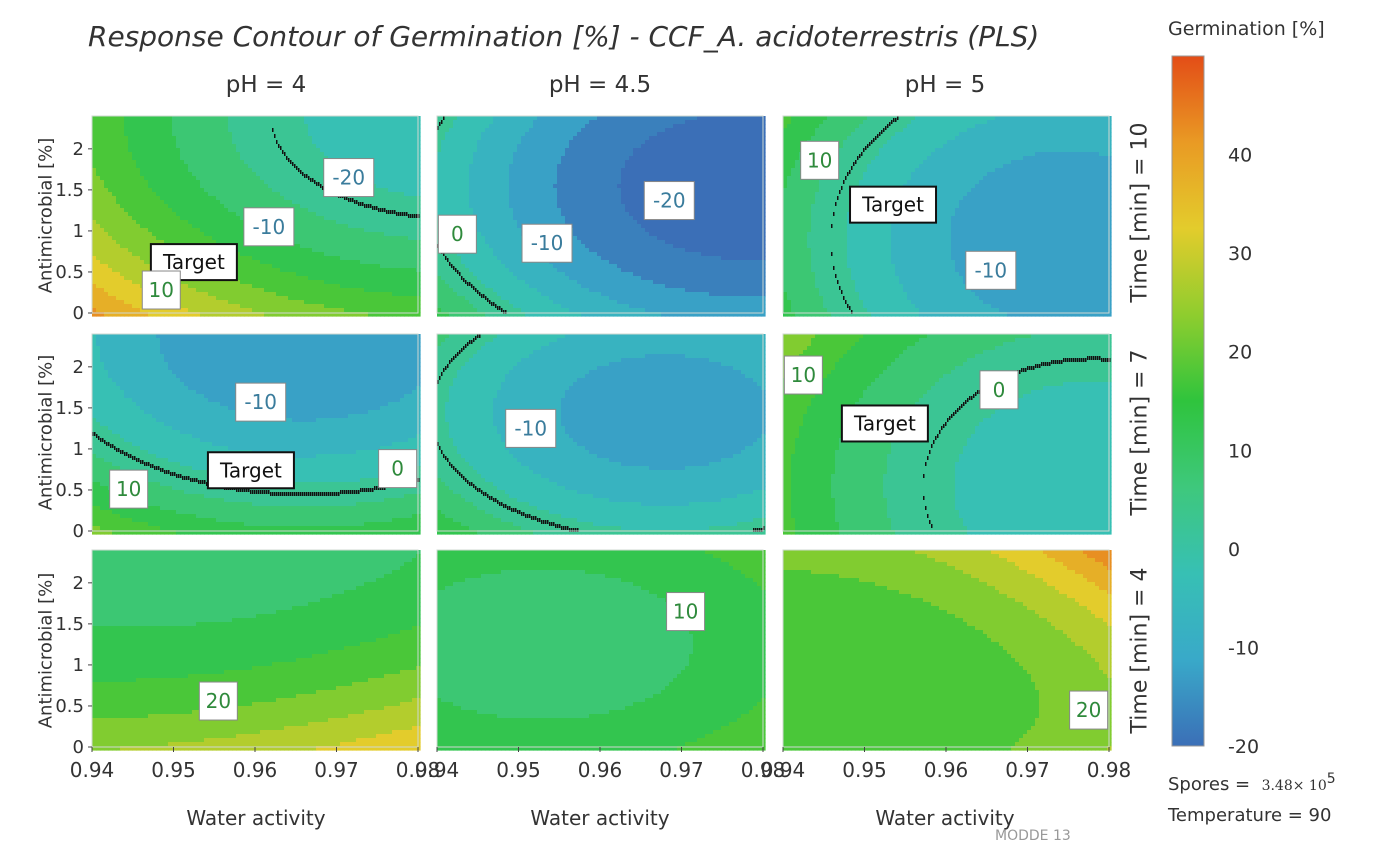 This screenshot has width=1375, height=860. What do you see at coordinates (255, 818) in the screenshot?
I see `x-axis-label-col-1: Water activity` at bounding box center [255, 818].